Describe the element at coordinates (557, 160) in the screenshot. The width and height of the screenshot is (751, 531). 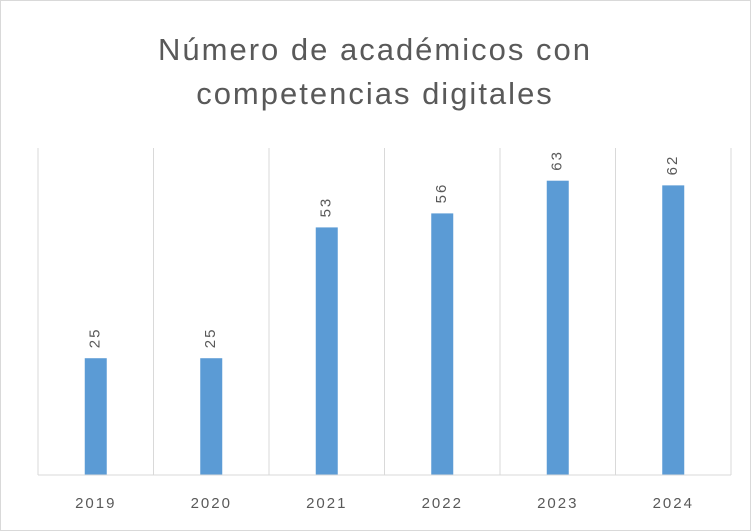
I see `data-label: 63` at that location.